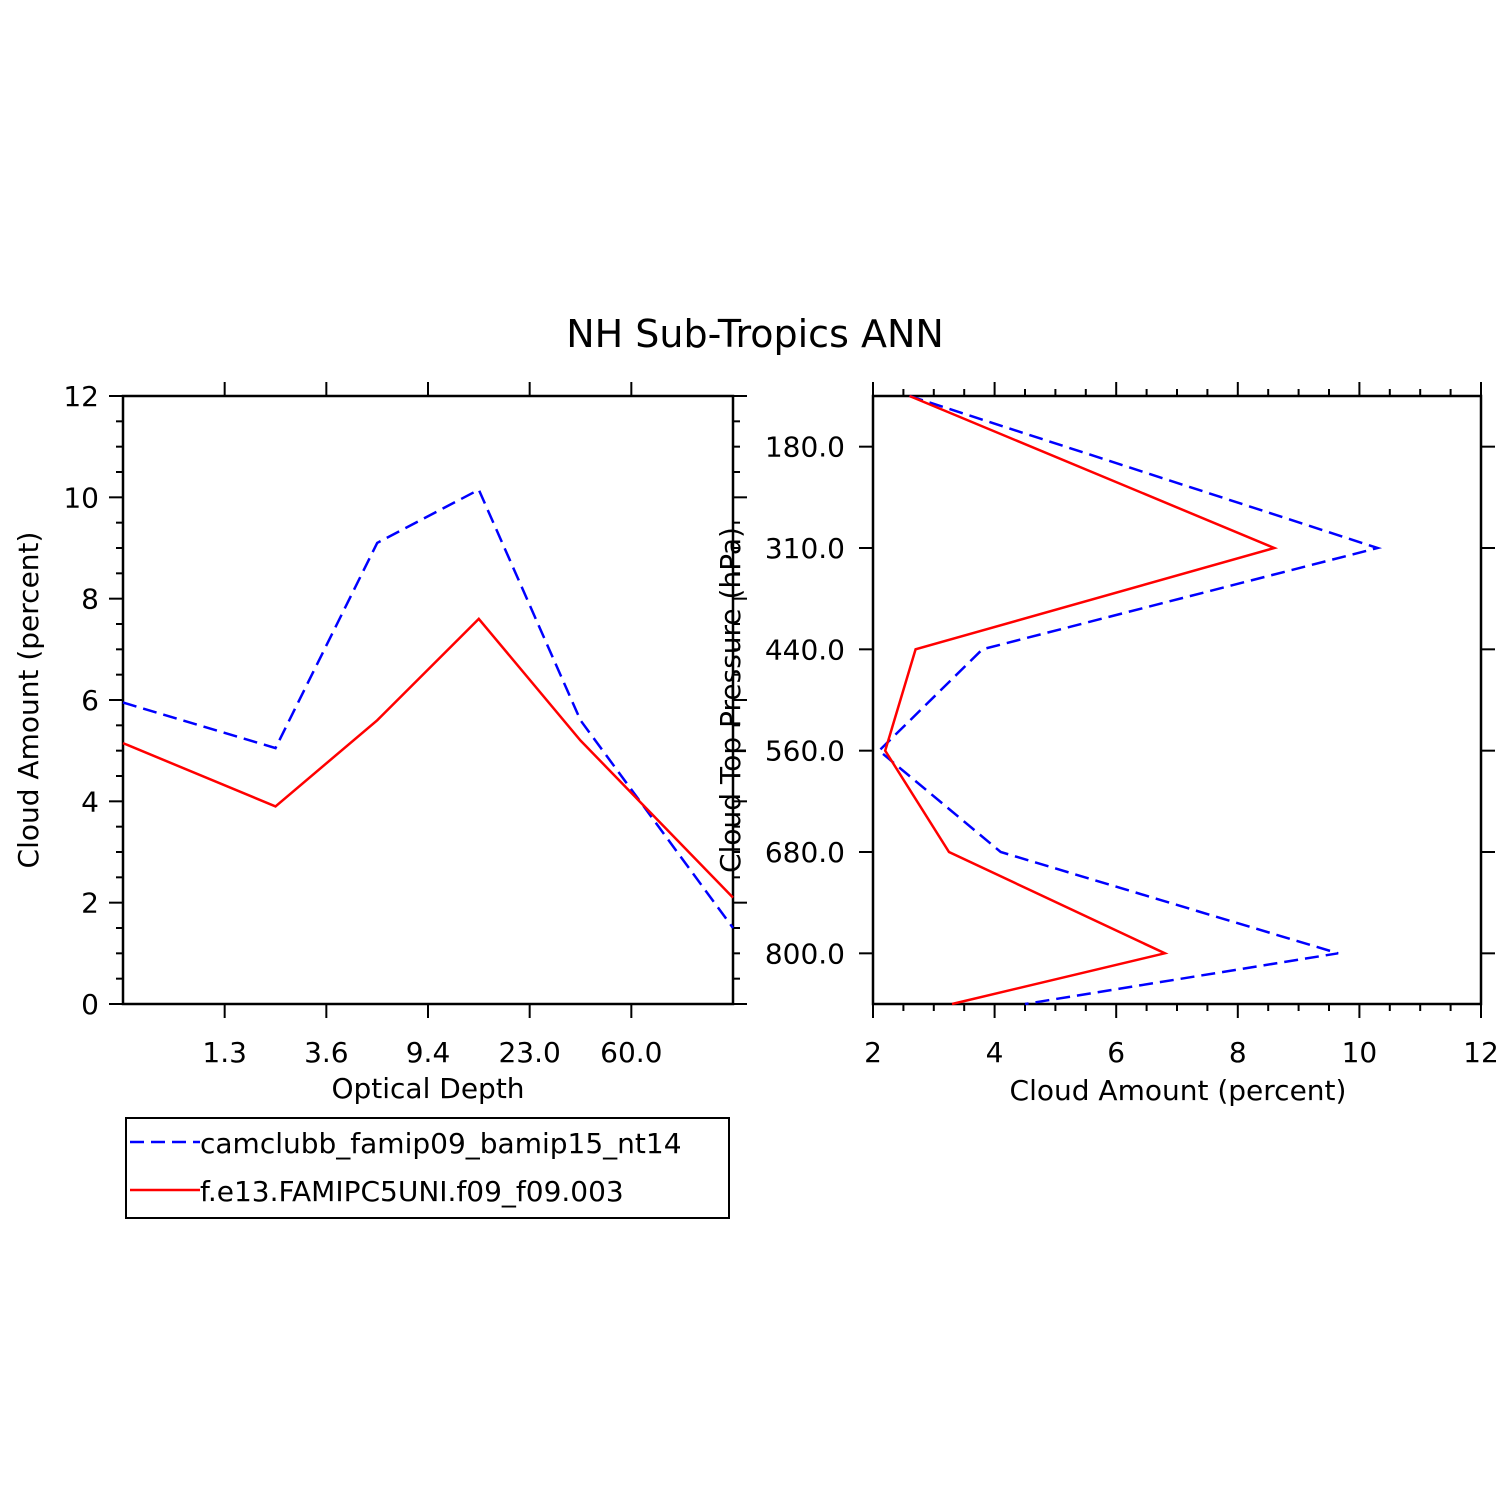  What do you see at coordinates (631, 1052) in the screenshot?
I see `left-x-tick-label: 60.0` at bounding box center [631, 1052].